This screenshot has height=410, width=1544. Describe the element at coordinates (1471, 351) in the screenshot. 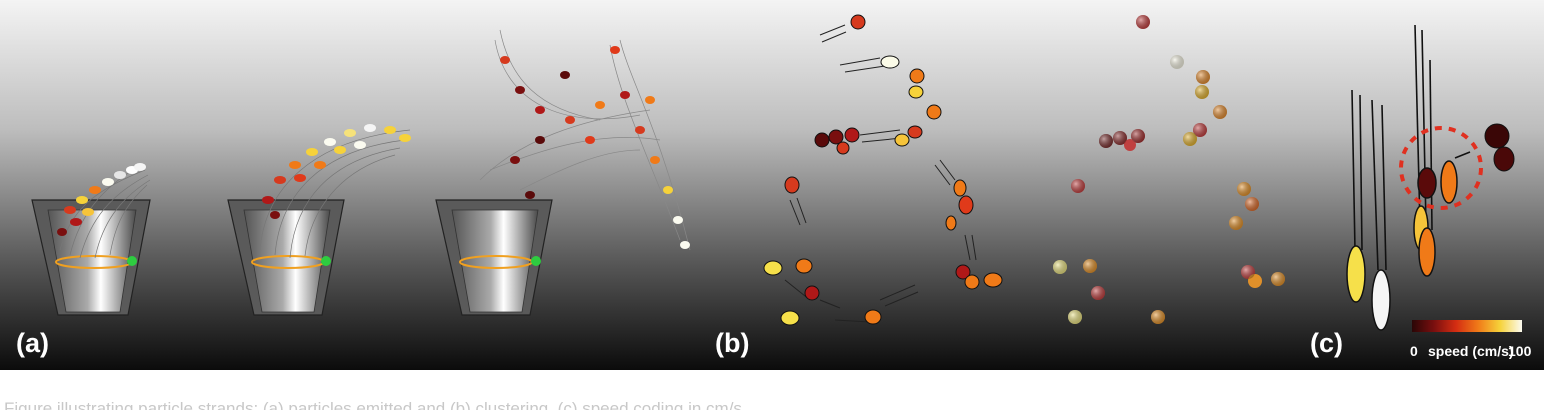

I see `legend-title: speed (cm/s)` at that location.